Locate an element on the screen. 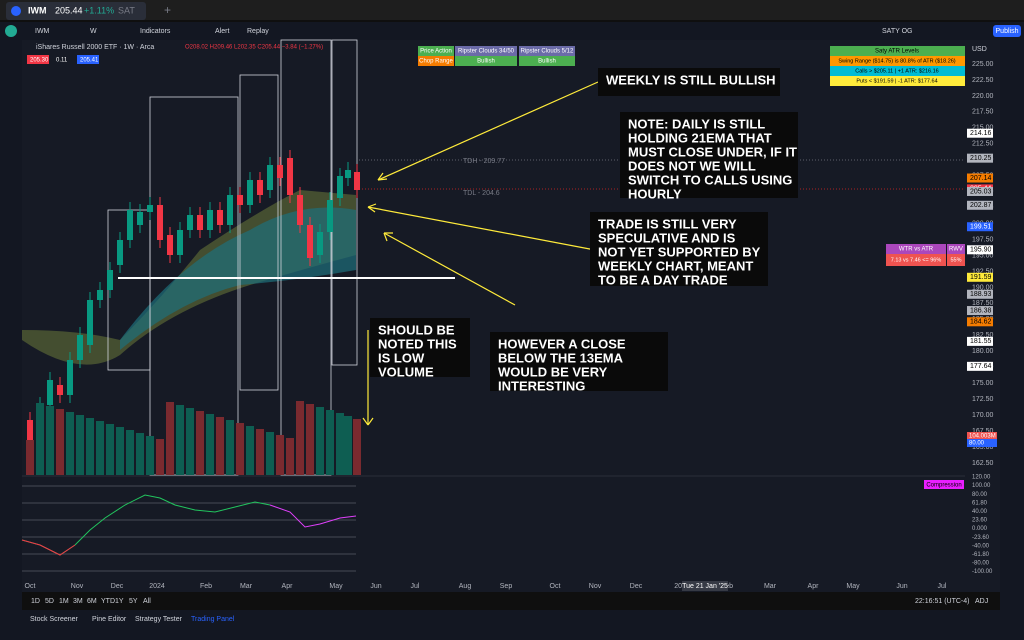 The width and height of the screenshot is (1024, 640). tb-alert: Alert is located at coordinates (222, 31).